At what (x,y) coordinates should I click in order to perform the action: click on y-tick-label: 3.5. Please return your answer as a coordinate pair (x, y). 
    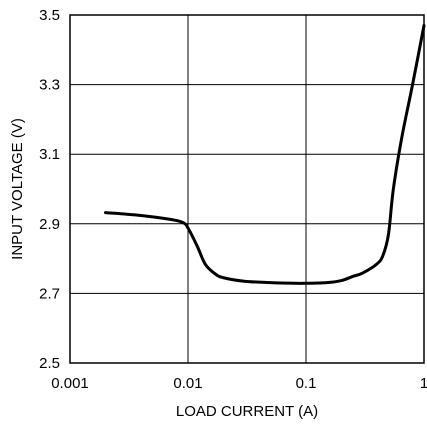
    Looking at the image, I should click on (49, 15).